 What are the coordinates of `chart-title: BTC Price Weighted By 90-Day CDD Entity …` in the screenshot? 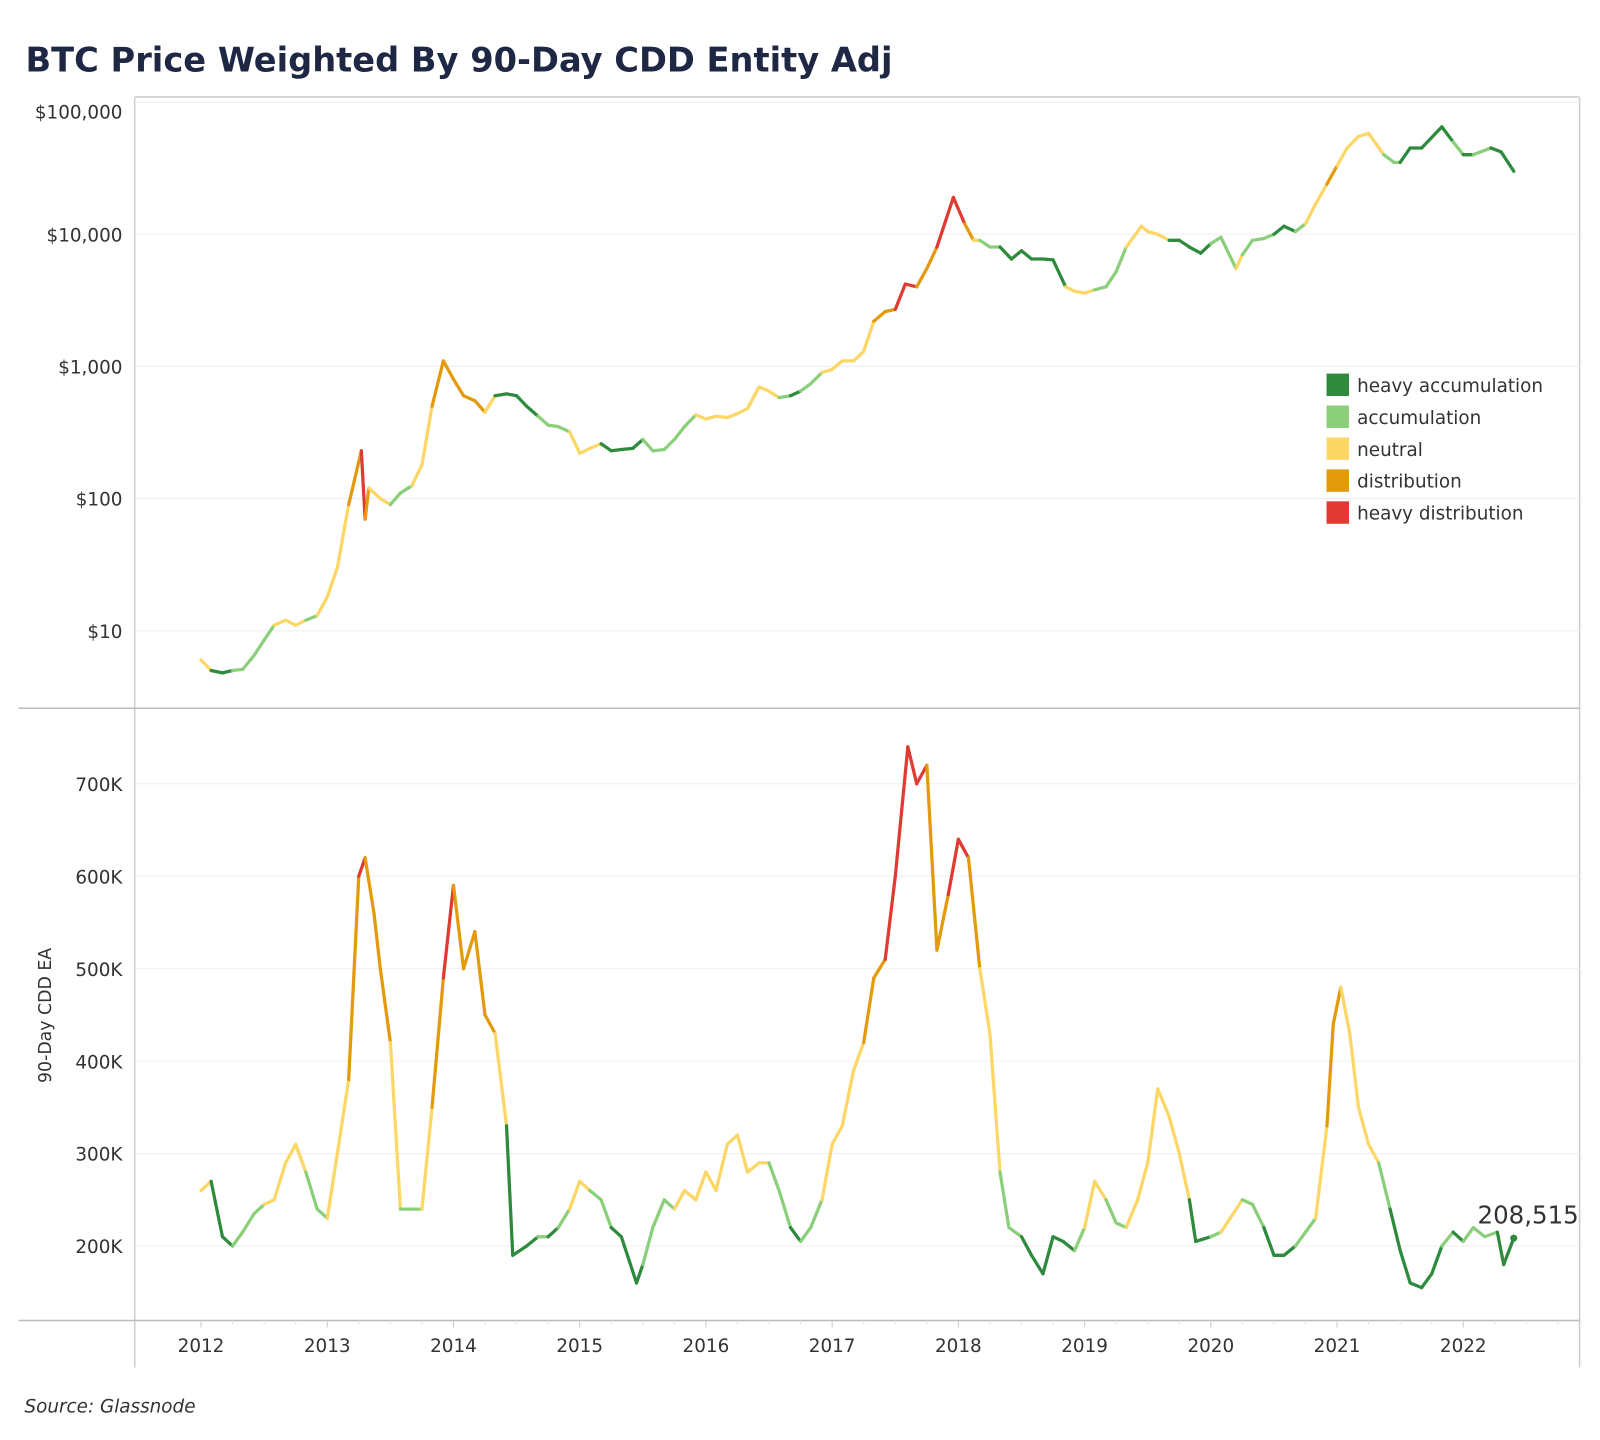 It's located at (459, 60).